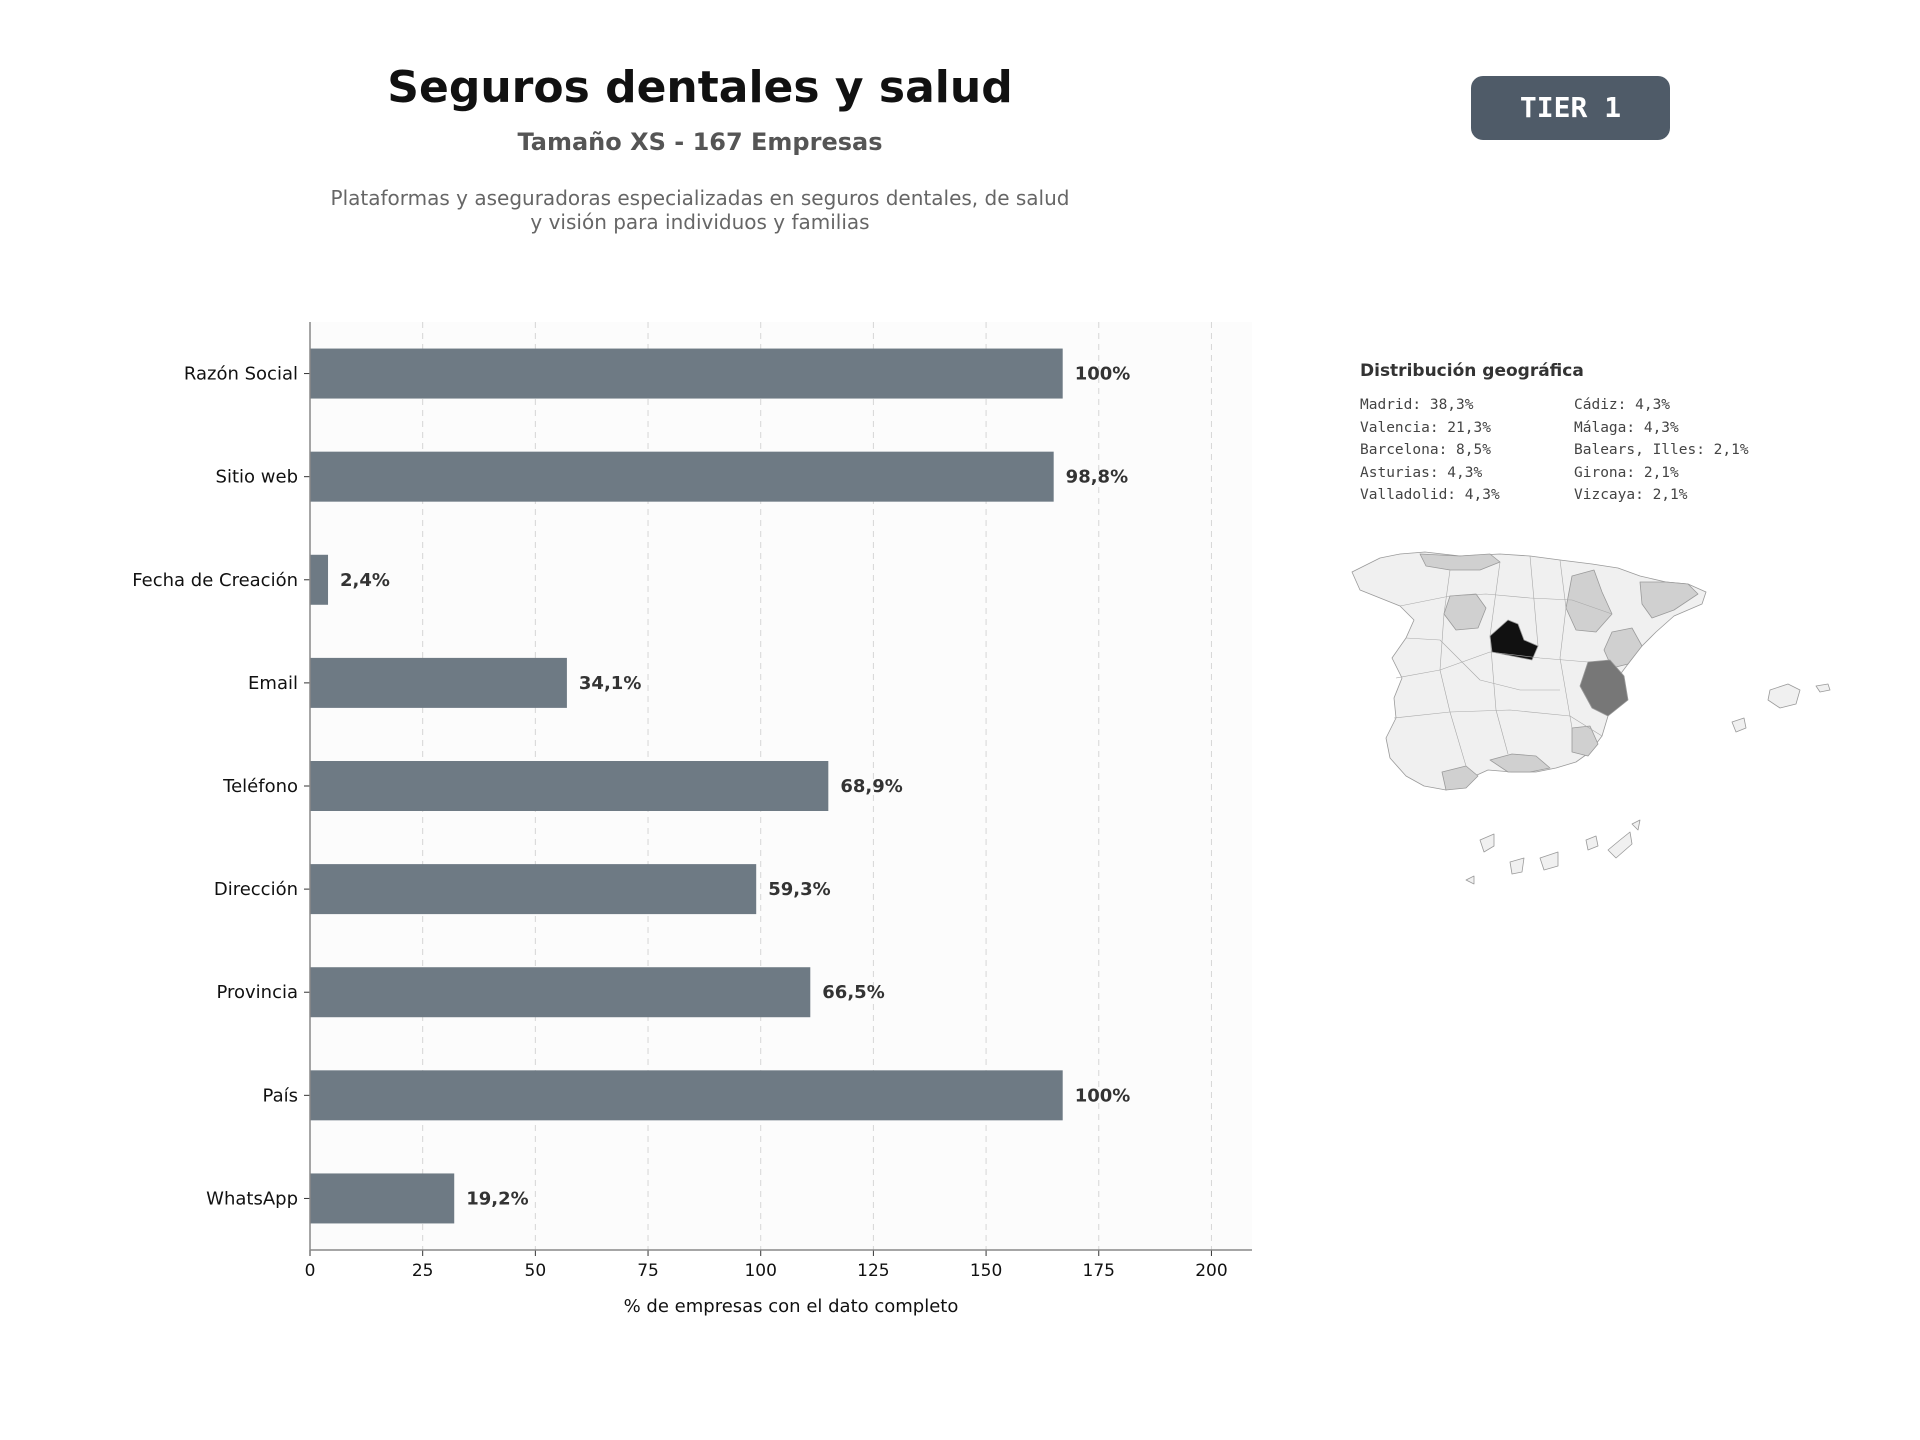 This screenshot has height=1440, width=1920. Describe the element at coordinates (1425, 450) in the screenshot. I see `geo-item: Barcelona: 8,5%` at that location.